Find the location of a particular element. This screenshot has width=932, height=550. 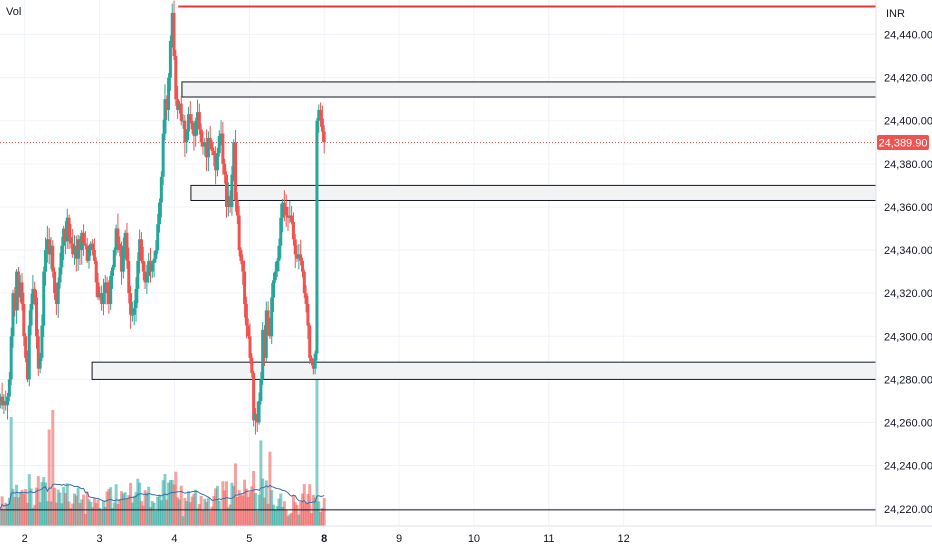

volume-label: Vol is located at coordinates (14, 12).